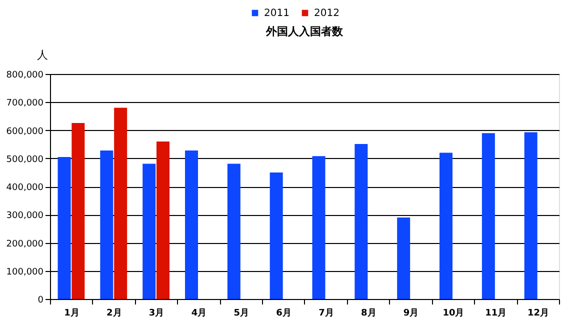 Image resolution: width=580 pixels, height=330 pixels. I want to click on y-tick-label: 600,000, so click(25, 131).